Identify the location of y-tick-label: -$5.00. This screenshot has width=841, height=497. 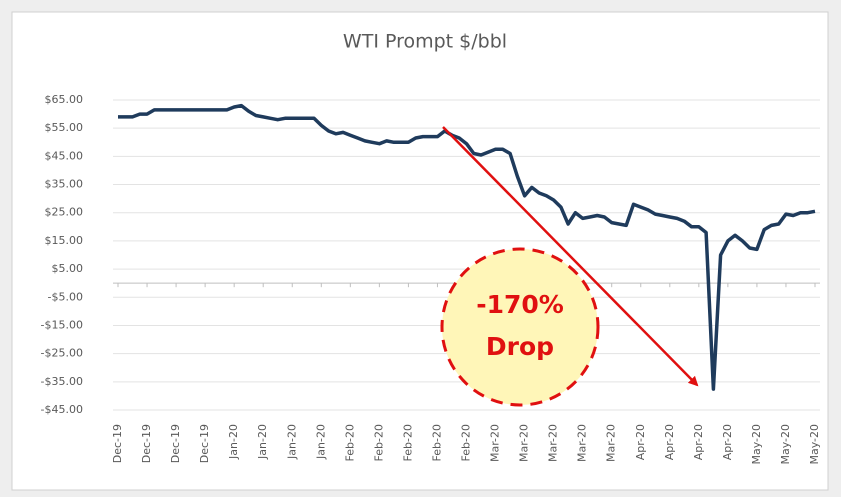
(65, 296).